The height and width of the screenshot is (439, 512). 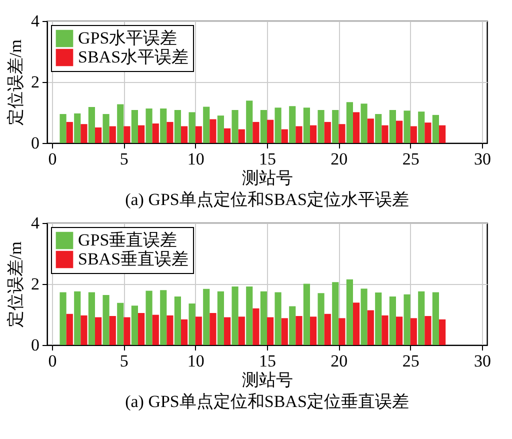 What do you see at coordinates (124, 361) in the screenshot?
I see `x-tick-label: 5` at bounding box center [124, 361].